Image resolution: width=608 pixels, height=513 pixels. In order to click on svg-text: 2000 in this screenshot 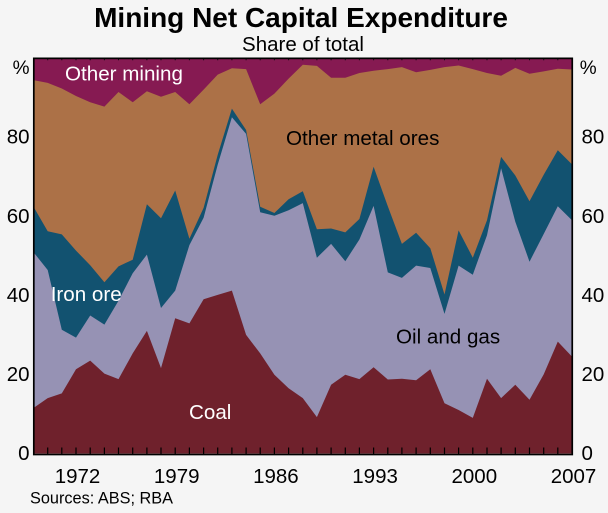, I will do `click(474, 476)`.